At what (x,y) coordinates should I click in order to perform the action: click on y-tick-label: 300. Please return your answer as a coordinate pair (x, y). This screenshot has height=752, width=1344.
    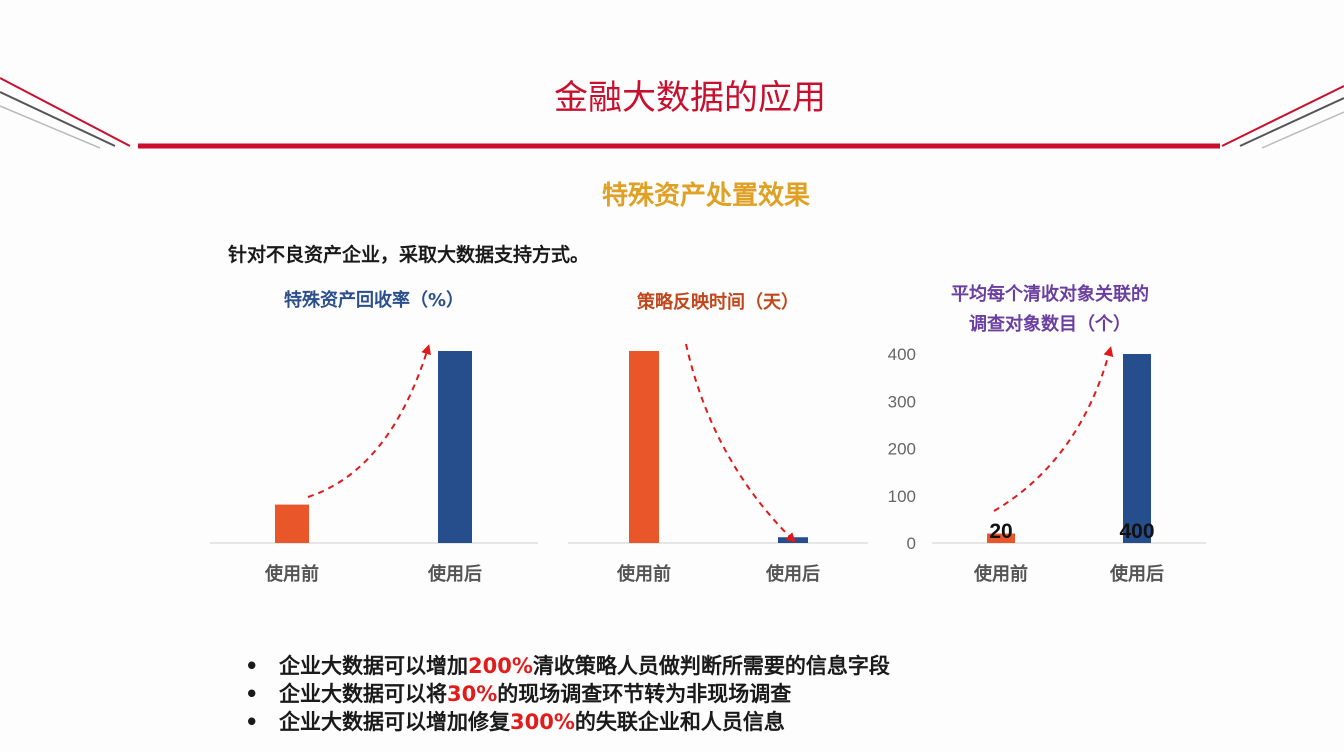
    Looking at the image, I should click on (902, 401).